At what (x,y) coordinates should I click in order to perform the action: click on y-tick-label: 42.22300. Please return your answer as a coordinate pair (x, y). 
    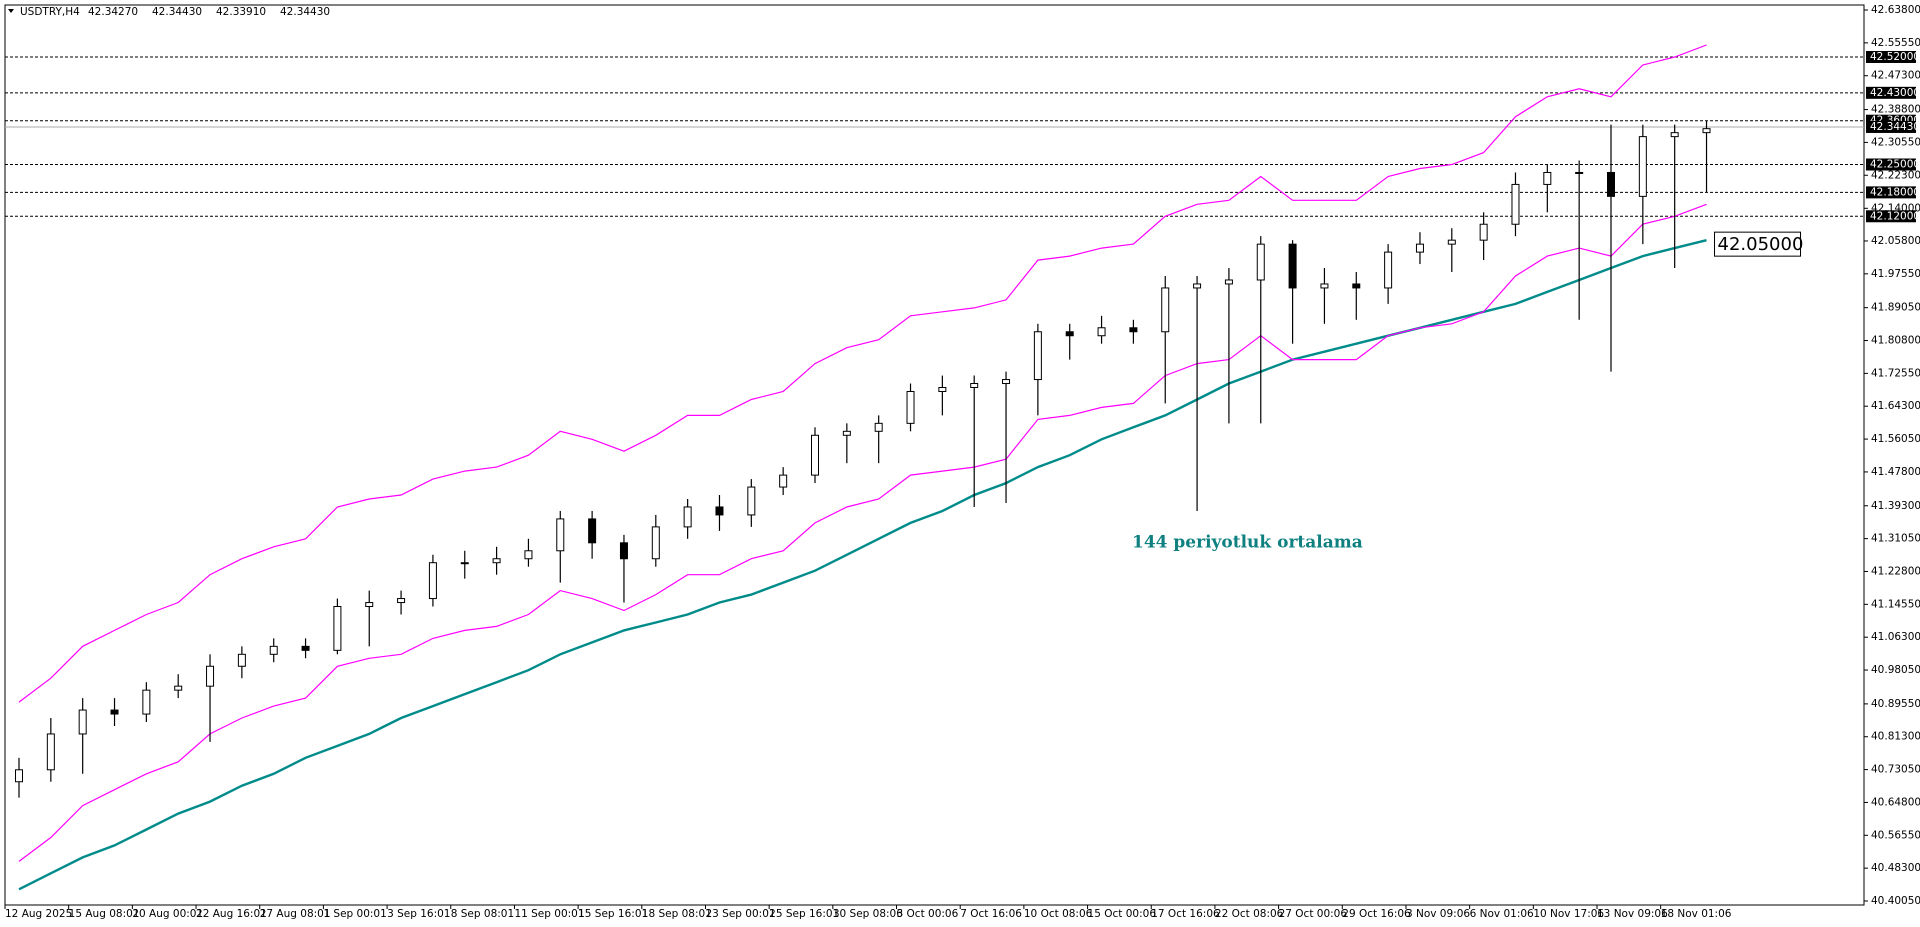
    Looking at the image, I should click on (1895, 175).